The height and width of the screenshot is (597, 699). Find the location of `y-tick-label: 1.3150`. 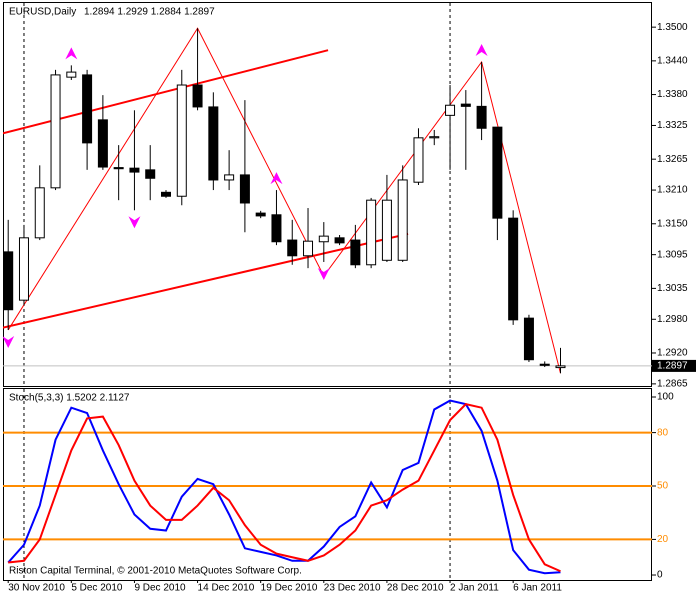

y-tick-label: 1.3150 is located at coordinates (672, 223).